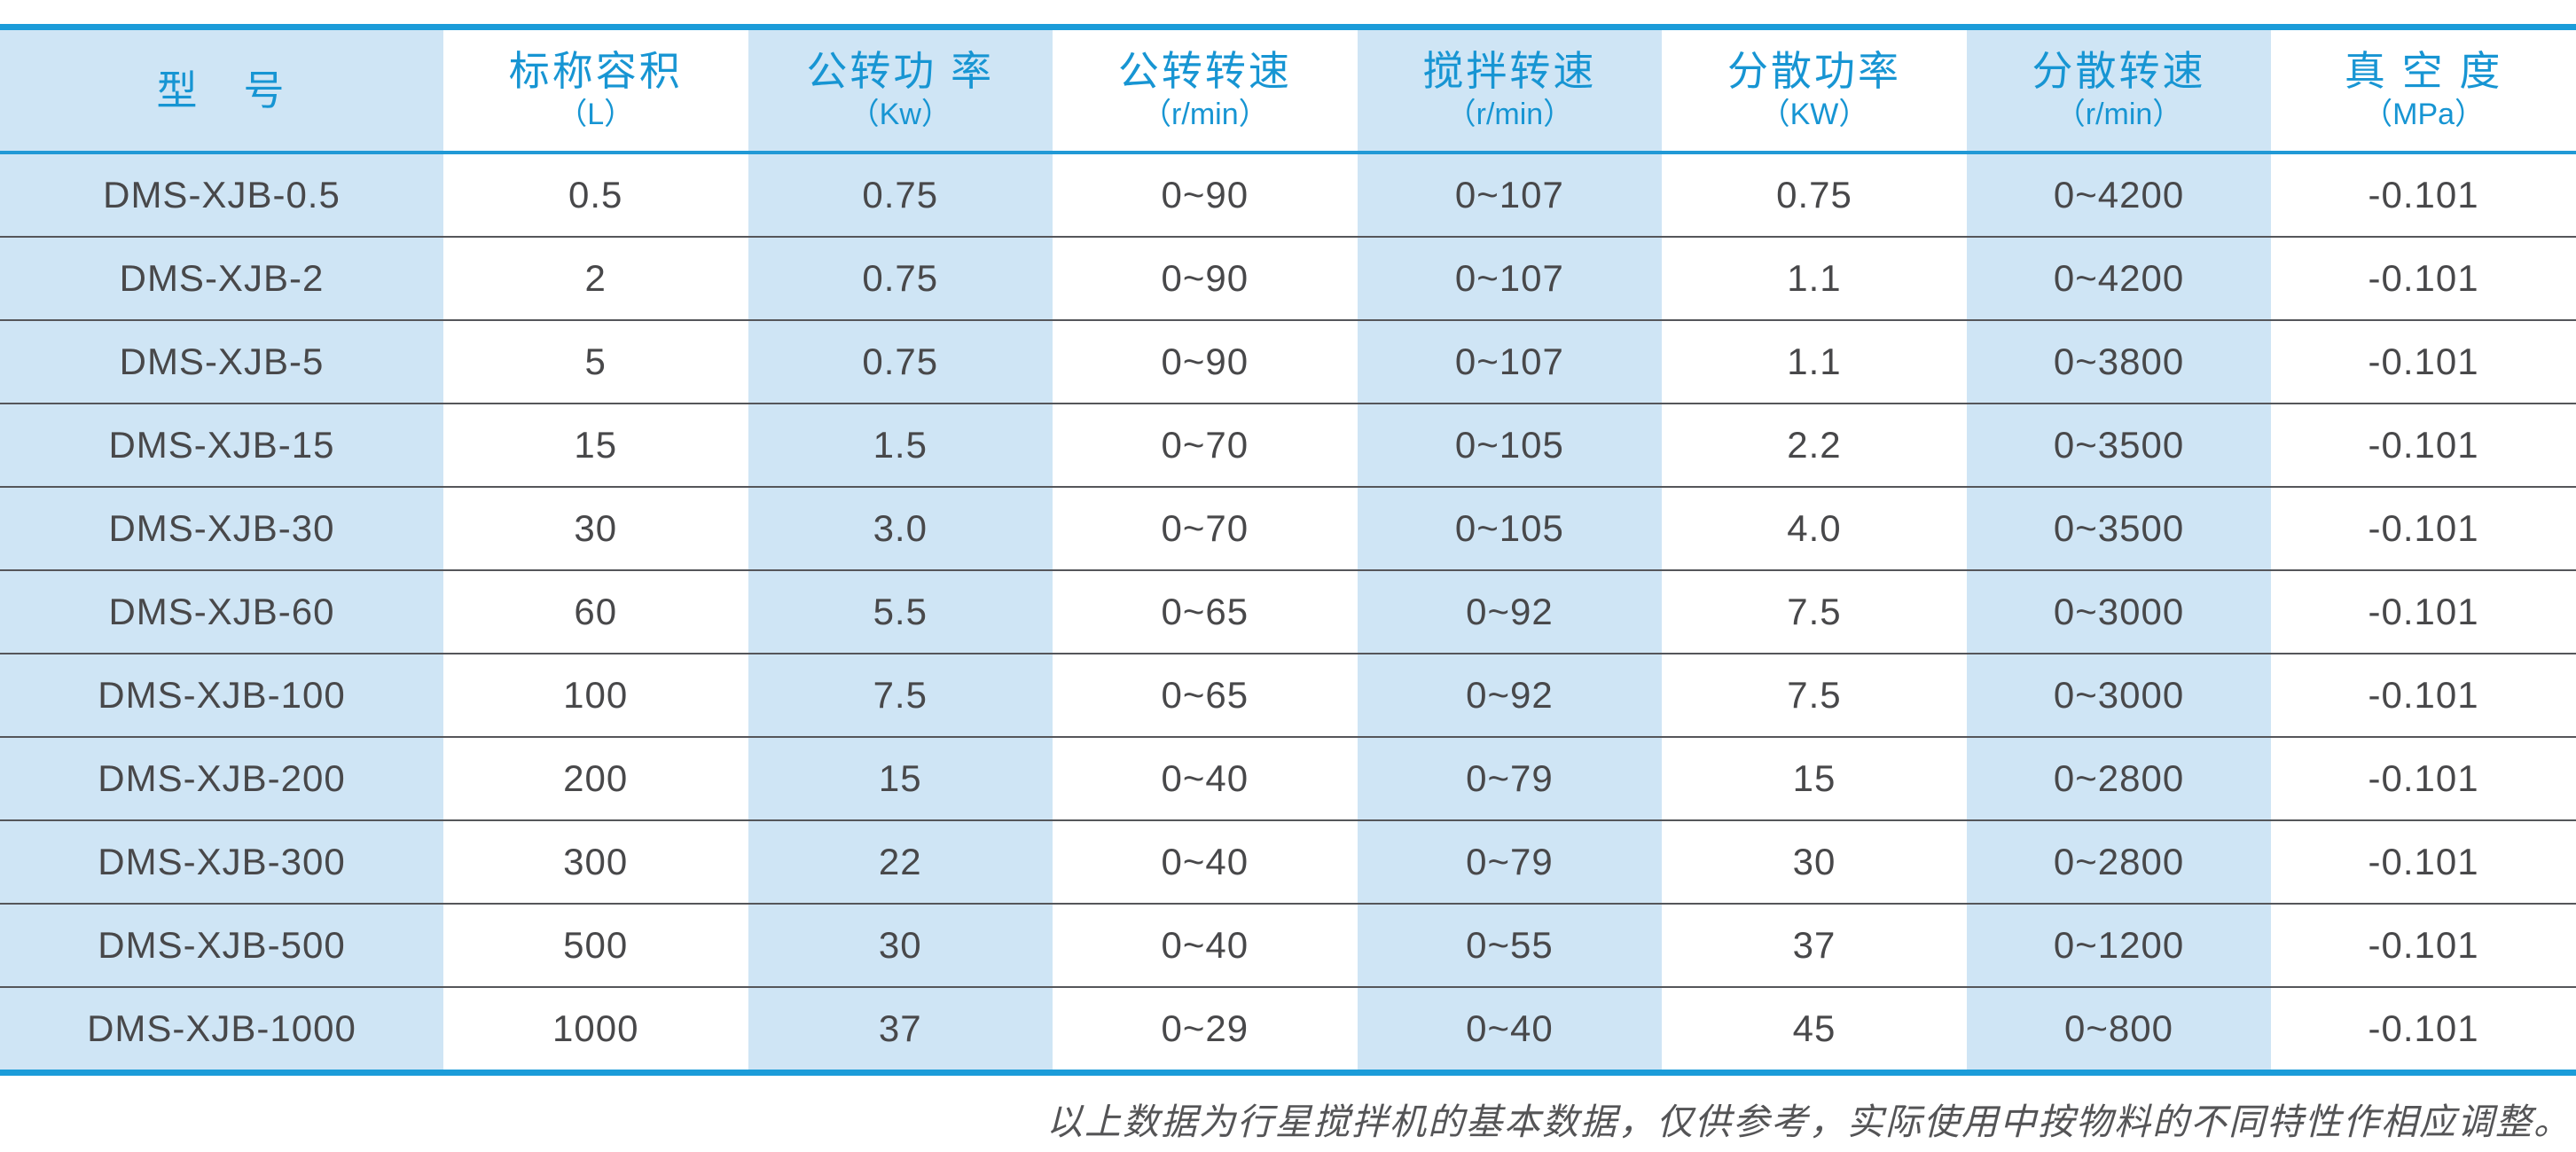  I want to click on table-row: DMS-XJB-60 60 5.5 0~65 0~92 7.5 0~3000 -0.101, so click(1288, 611).